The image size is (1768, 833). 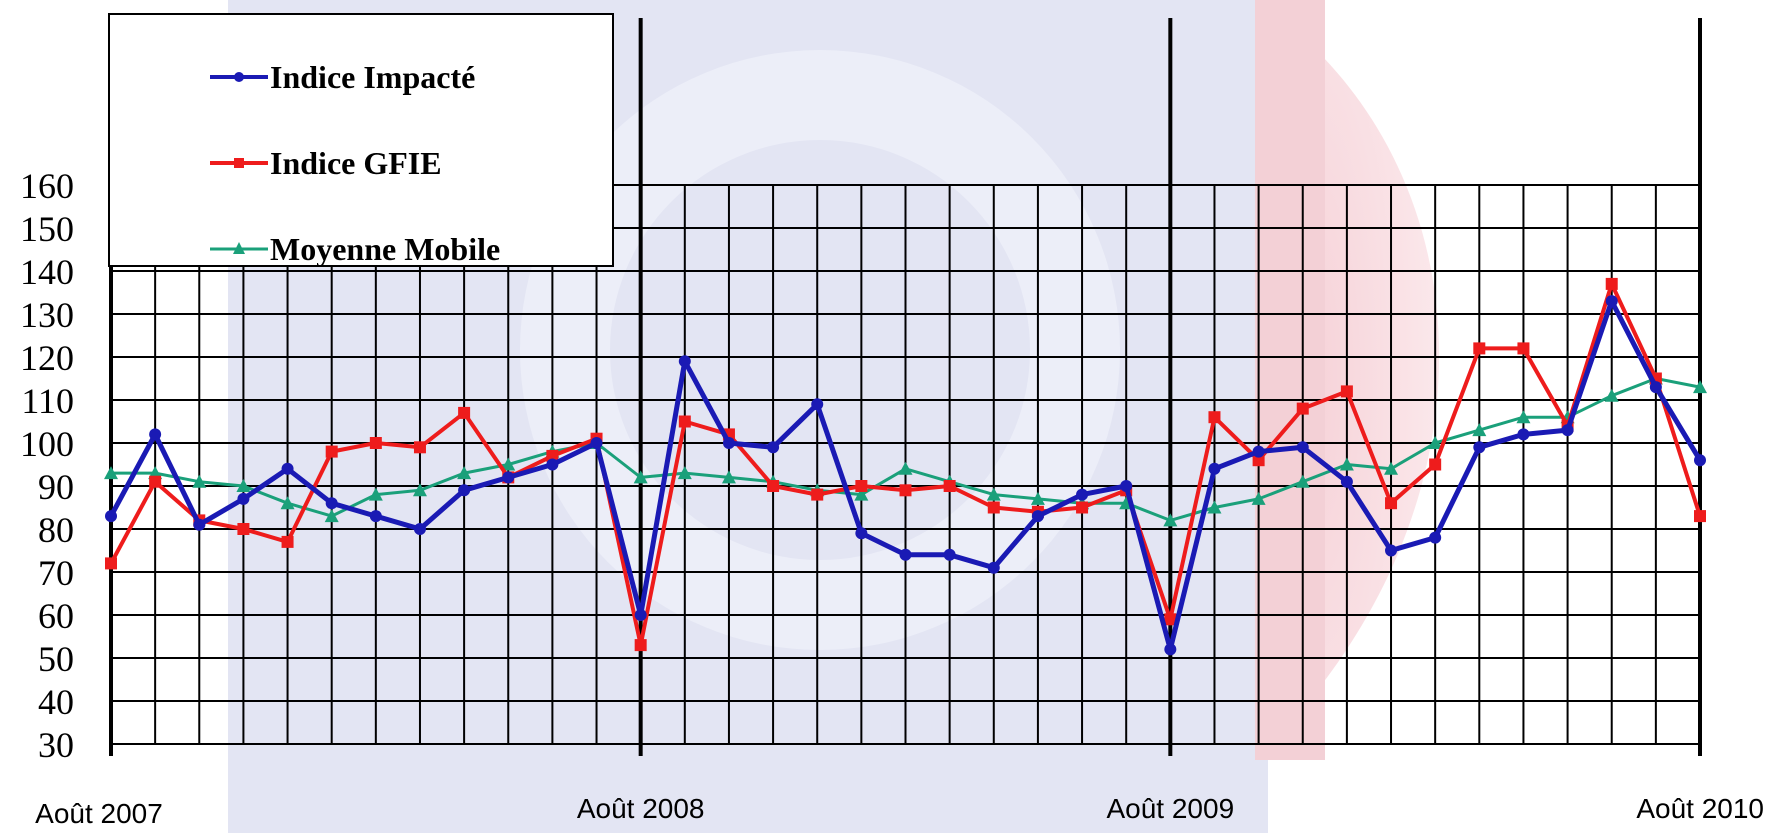 What do you see at coordinates (56, 745) in the screenshot?
I see `y-tick-label: 30` at bounding box center [56, 745].